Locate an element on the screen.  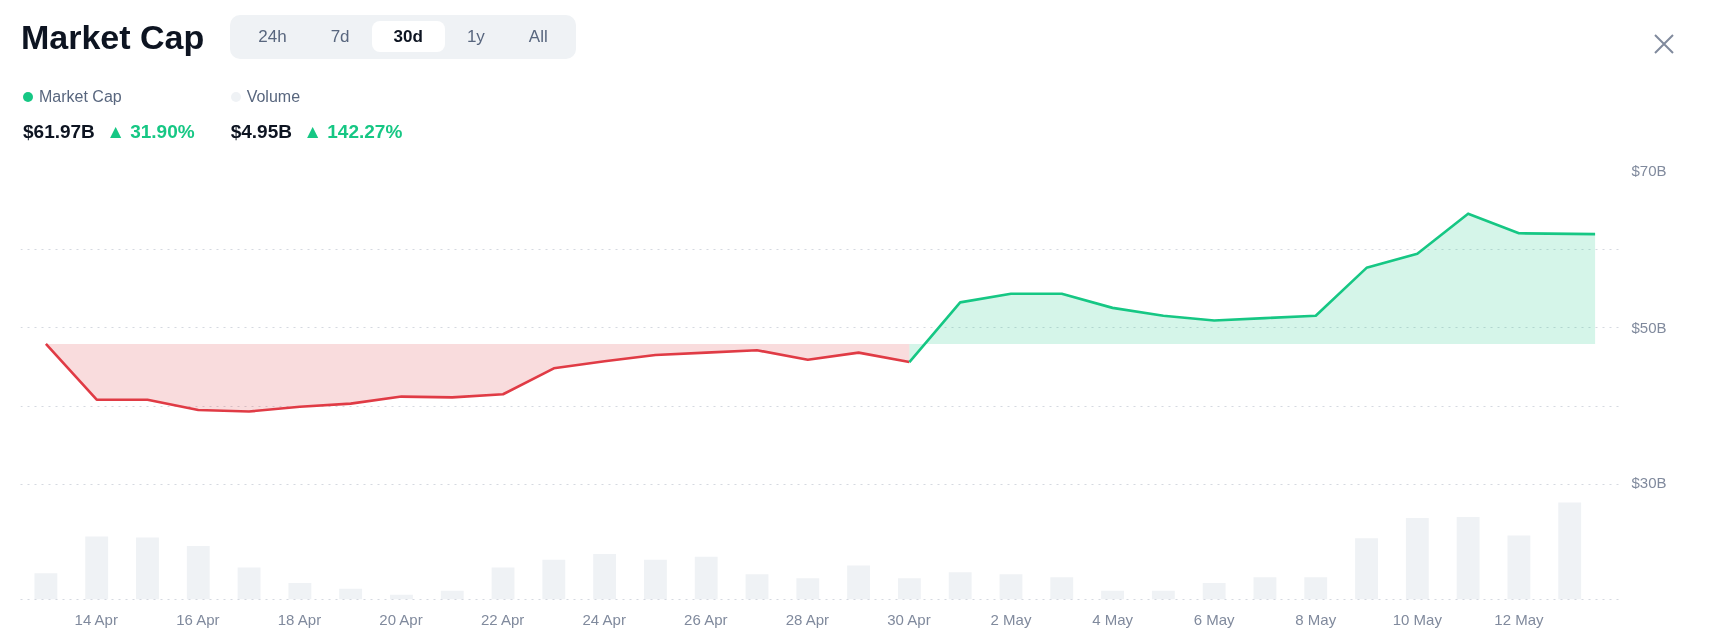
text: 30d is located at coordinates (408, 37).